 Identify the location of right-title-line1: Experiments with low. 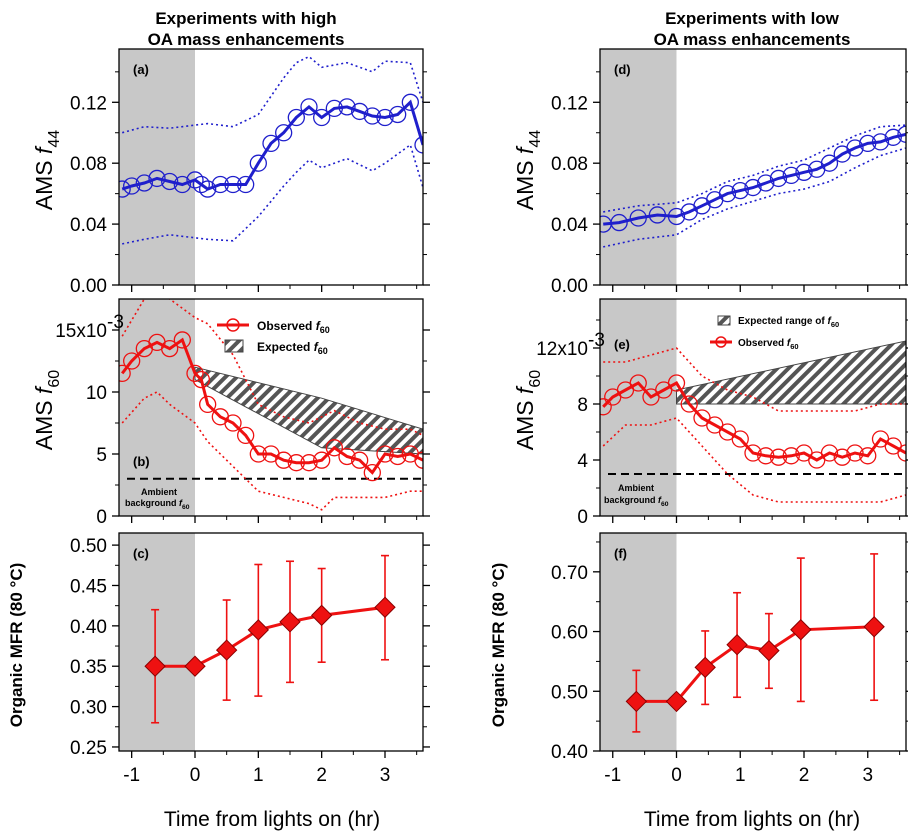
(752, 18).